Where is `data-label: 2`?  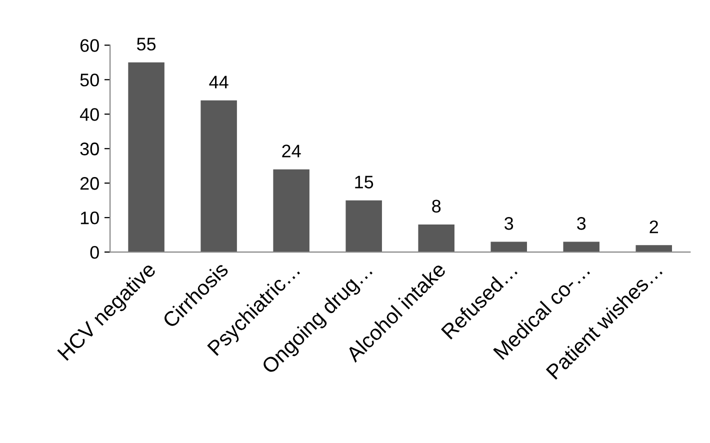
data-label: 2 is located at coordinates (654, 227).